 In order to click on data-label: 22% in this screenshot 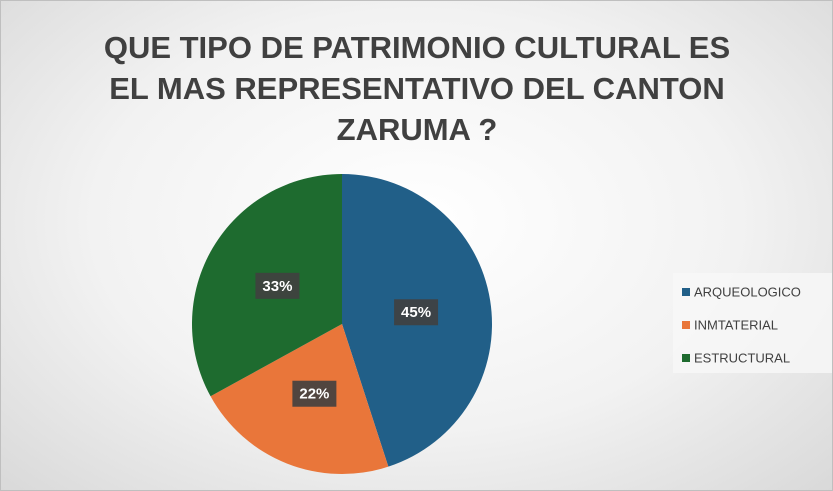, I will do `click(314, 394)`.